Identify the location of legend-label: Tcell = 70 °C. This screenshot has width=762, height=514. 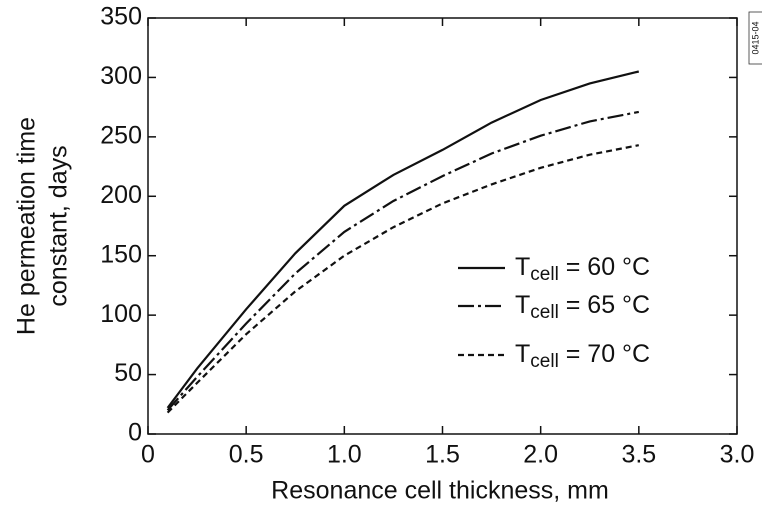
(582, 356).